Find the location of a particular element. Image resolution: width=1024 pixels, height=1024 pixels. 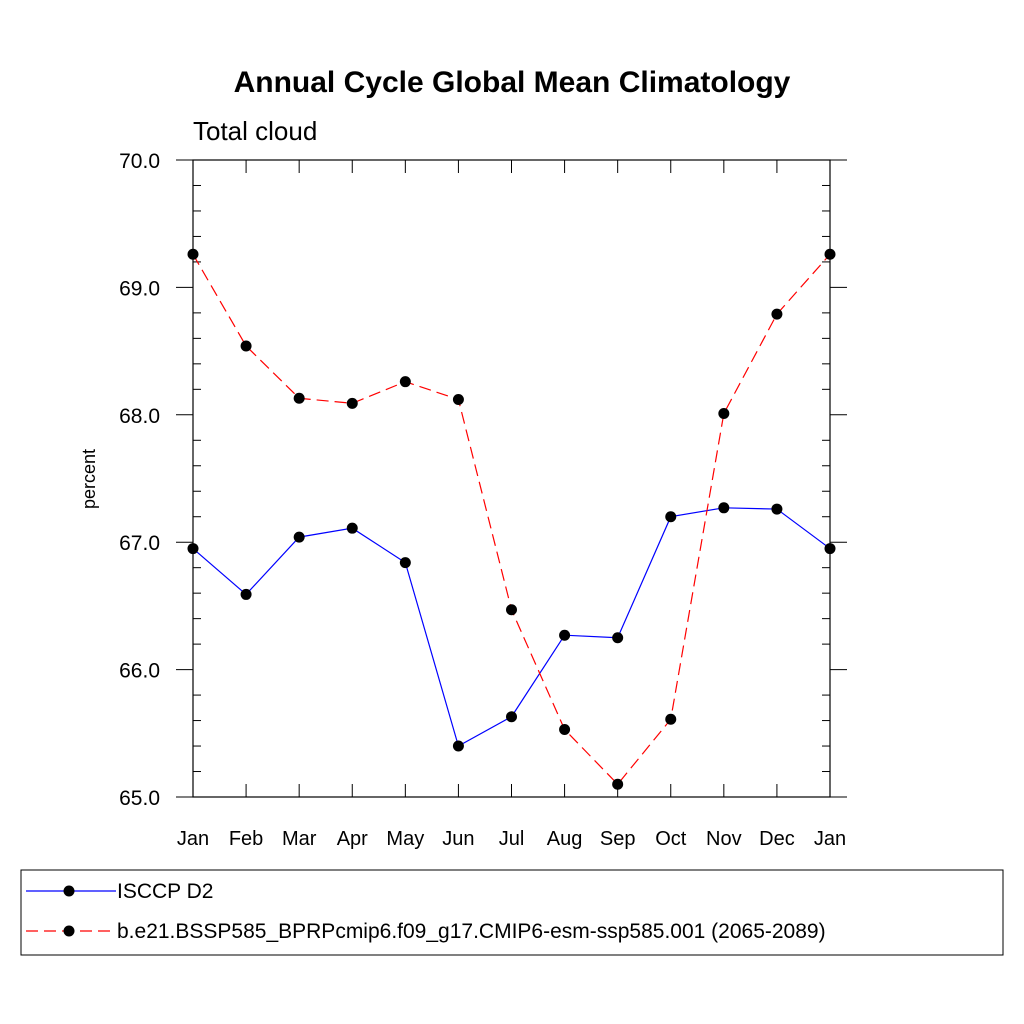

x-tick-label: Oct is located at coordinates (671, 839).